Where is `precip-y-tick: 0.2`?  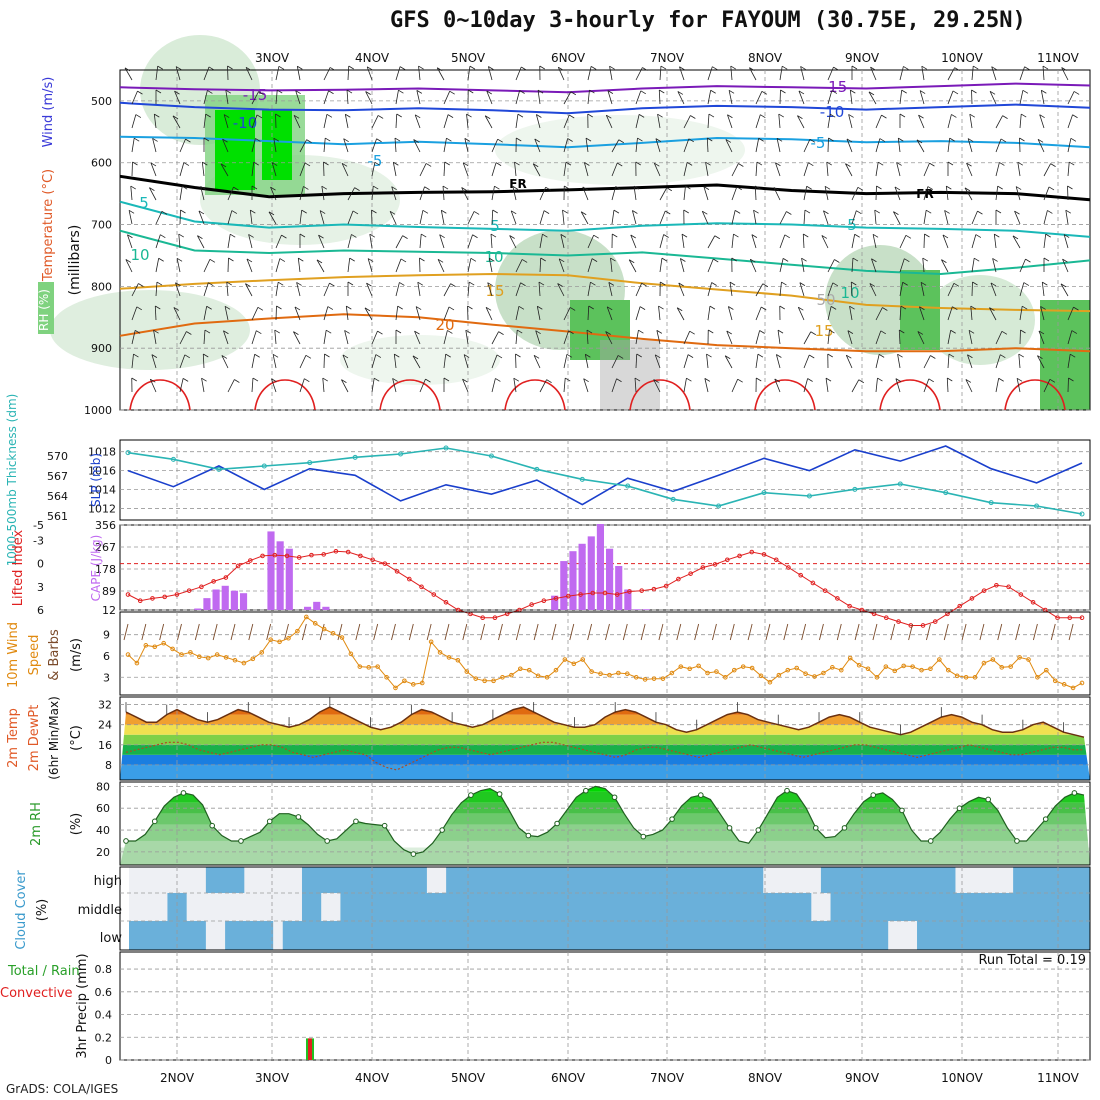
precip-y-tick: 0.2 is located at coordinates (104, 1037).